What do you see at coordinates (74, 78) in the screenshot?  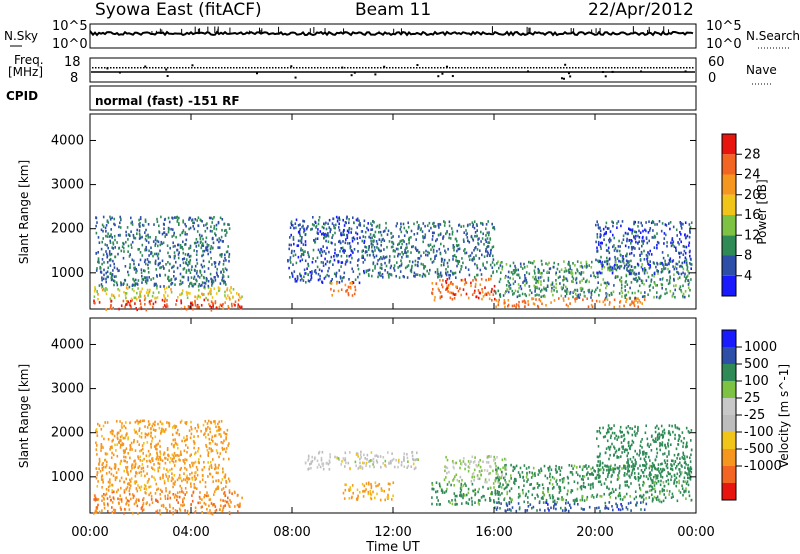 I see `freq-bottom-tick: 8` at bounding box center [74, 78].